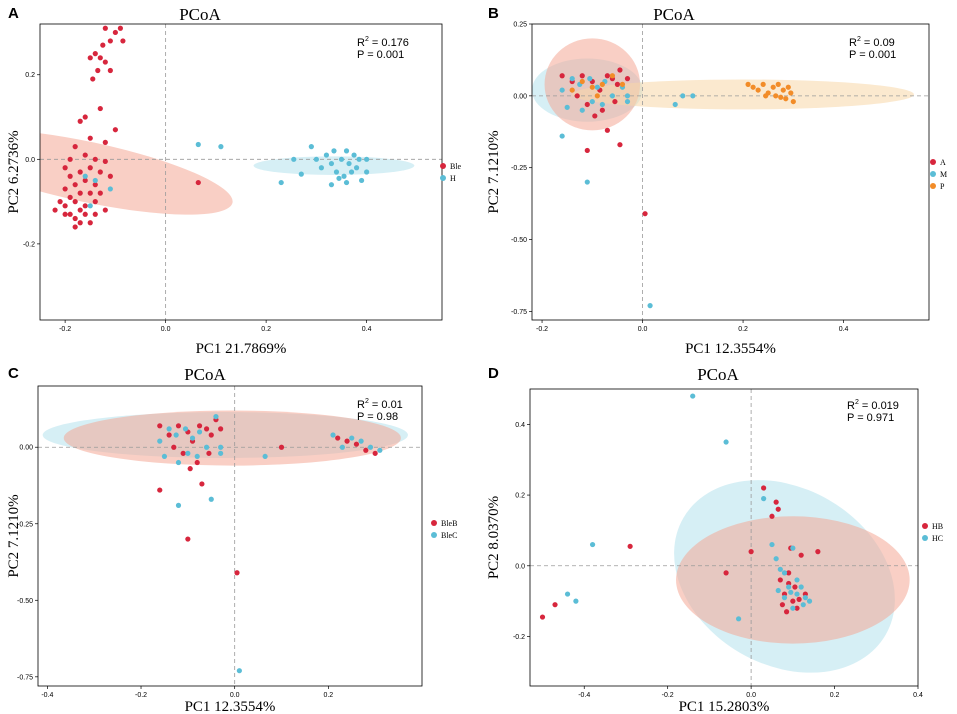  Describe the element at coordinates (377, 417) in the screenshot. I see `p-value-annotation: P = 0.98` at that location.